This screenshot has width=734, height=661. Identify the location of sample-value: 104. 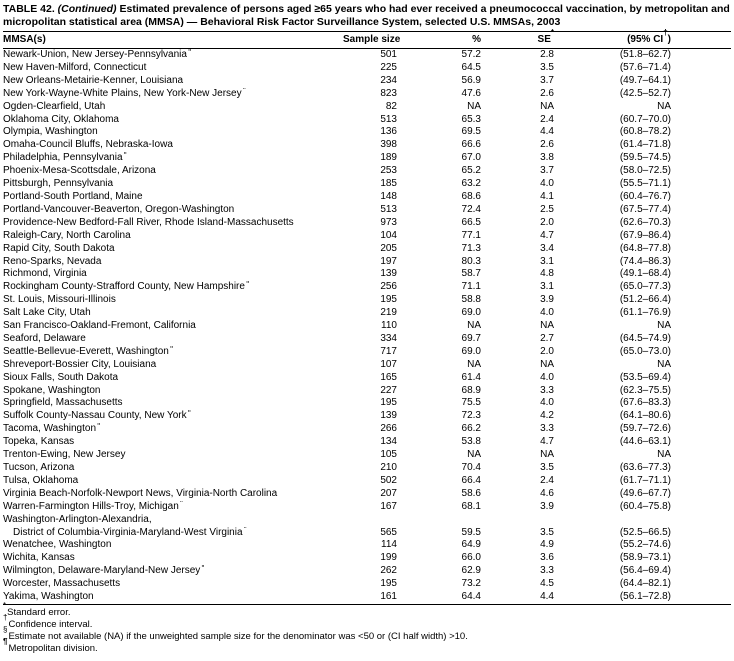
(388, 235).